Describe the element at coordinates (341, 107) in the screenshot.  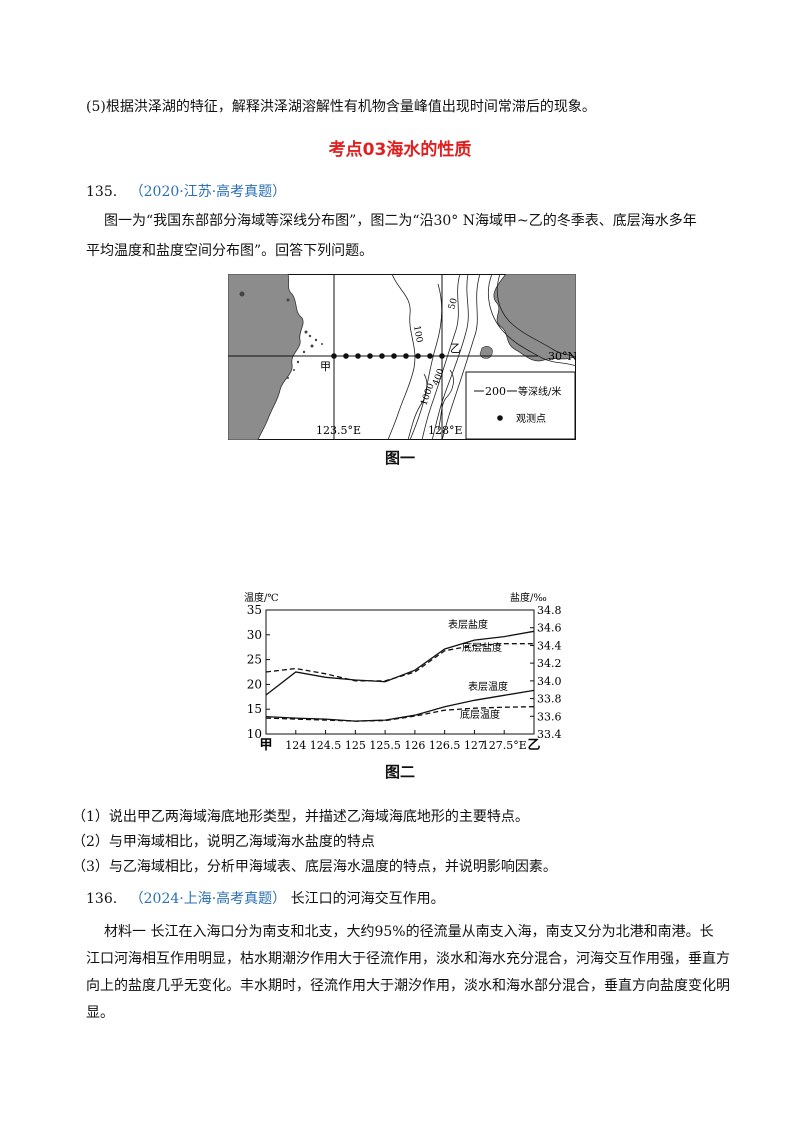
I see `question-5: (5)根据洪泽湖的特征，解释洪泽湖溶解性有机物含量峰值出现时间常滞后的现象。` at that location.